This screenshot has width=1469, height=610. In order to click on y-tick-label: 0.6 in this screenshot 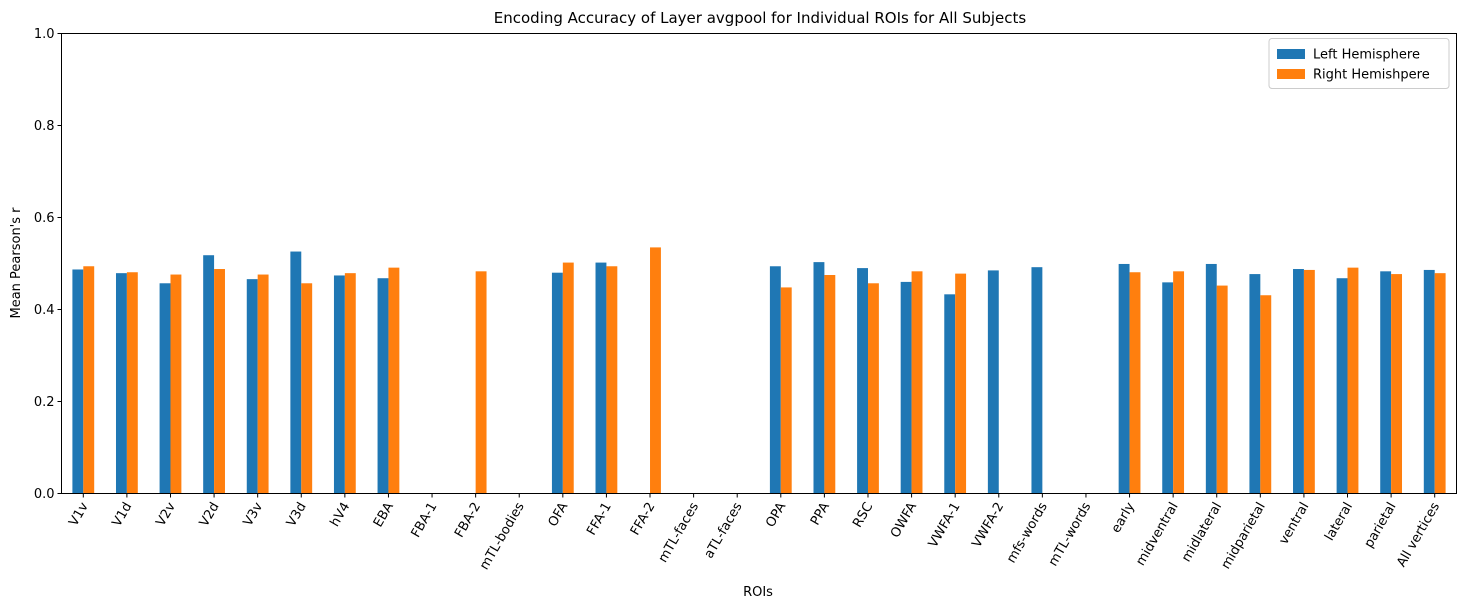, I will do `click(44, 218)`.